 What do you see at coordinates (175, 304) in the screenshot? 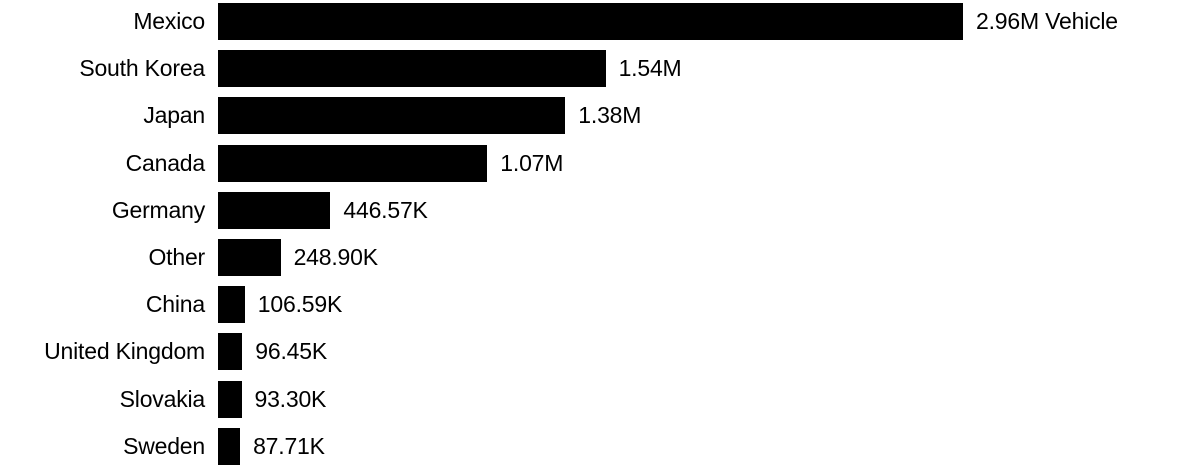
I see `category-label: China` at bounding box center [175, 304].